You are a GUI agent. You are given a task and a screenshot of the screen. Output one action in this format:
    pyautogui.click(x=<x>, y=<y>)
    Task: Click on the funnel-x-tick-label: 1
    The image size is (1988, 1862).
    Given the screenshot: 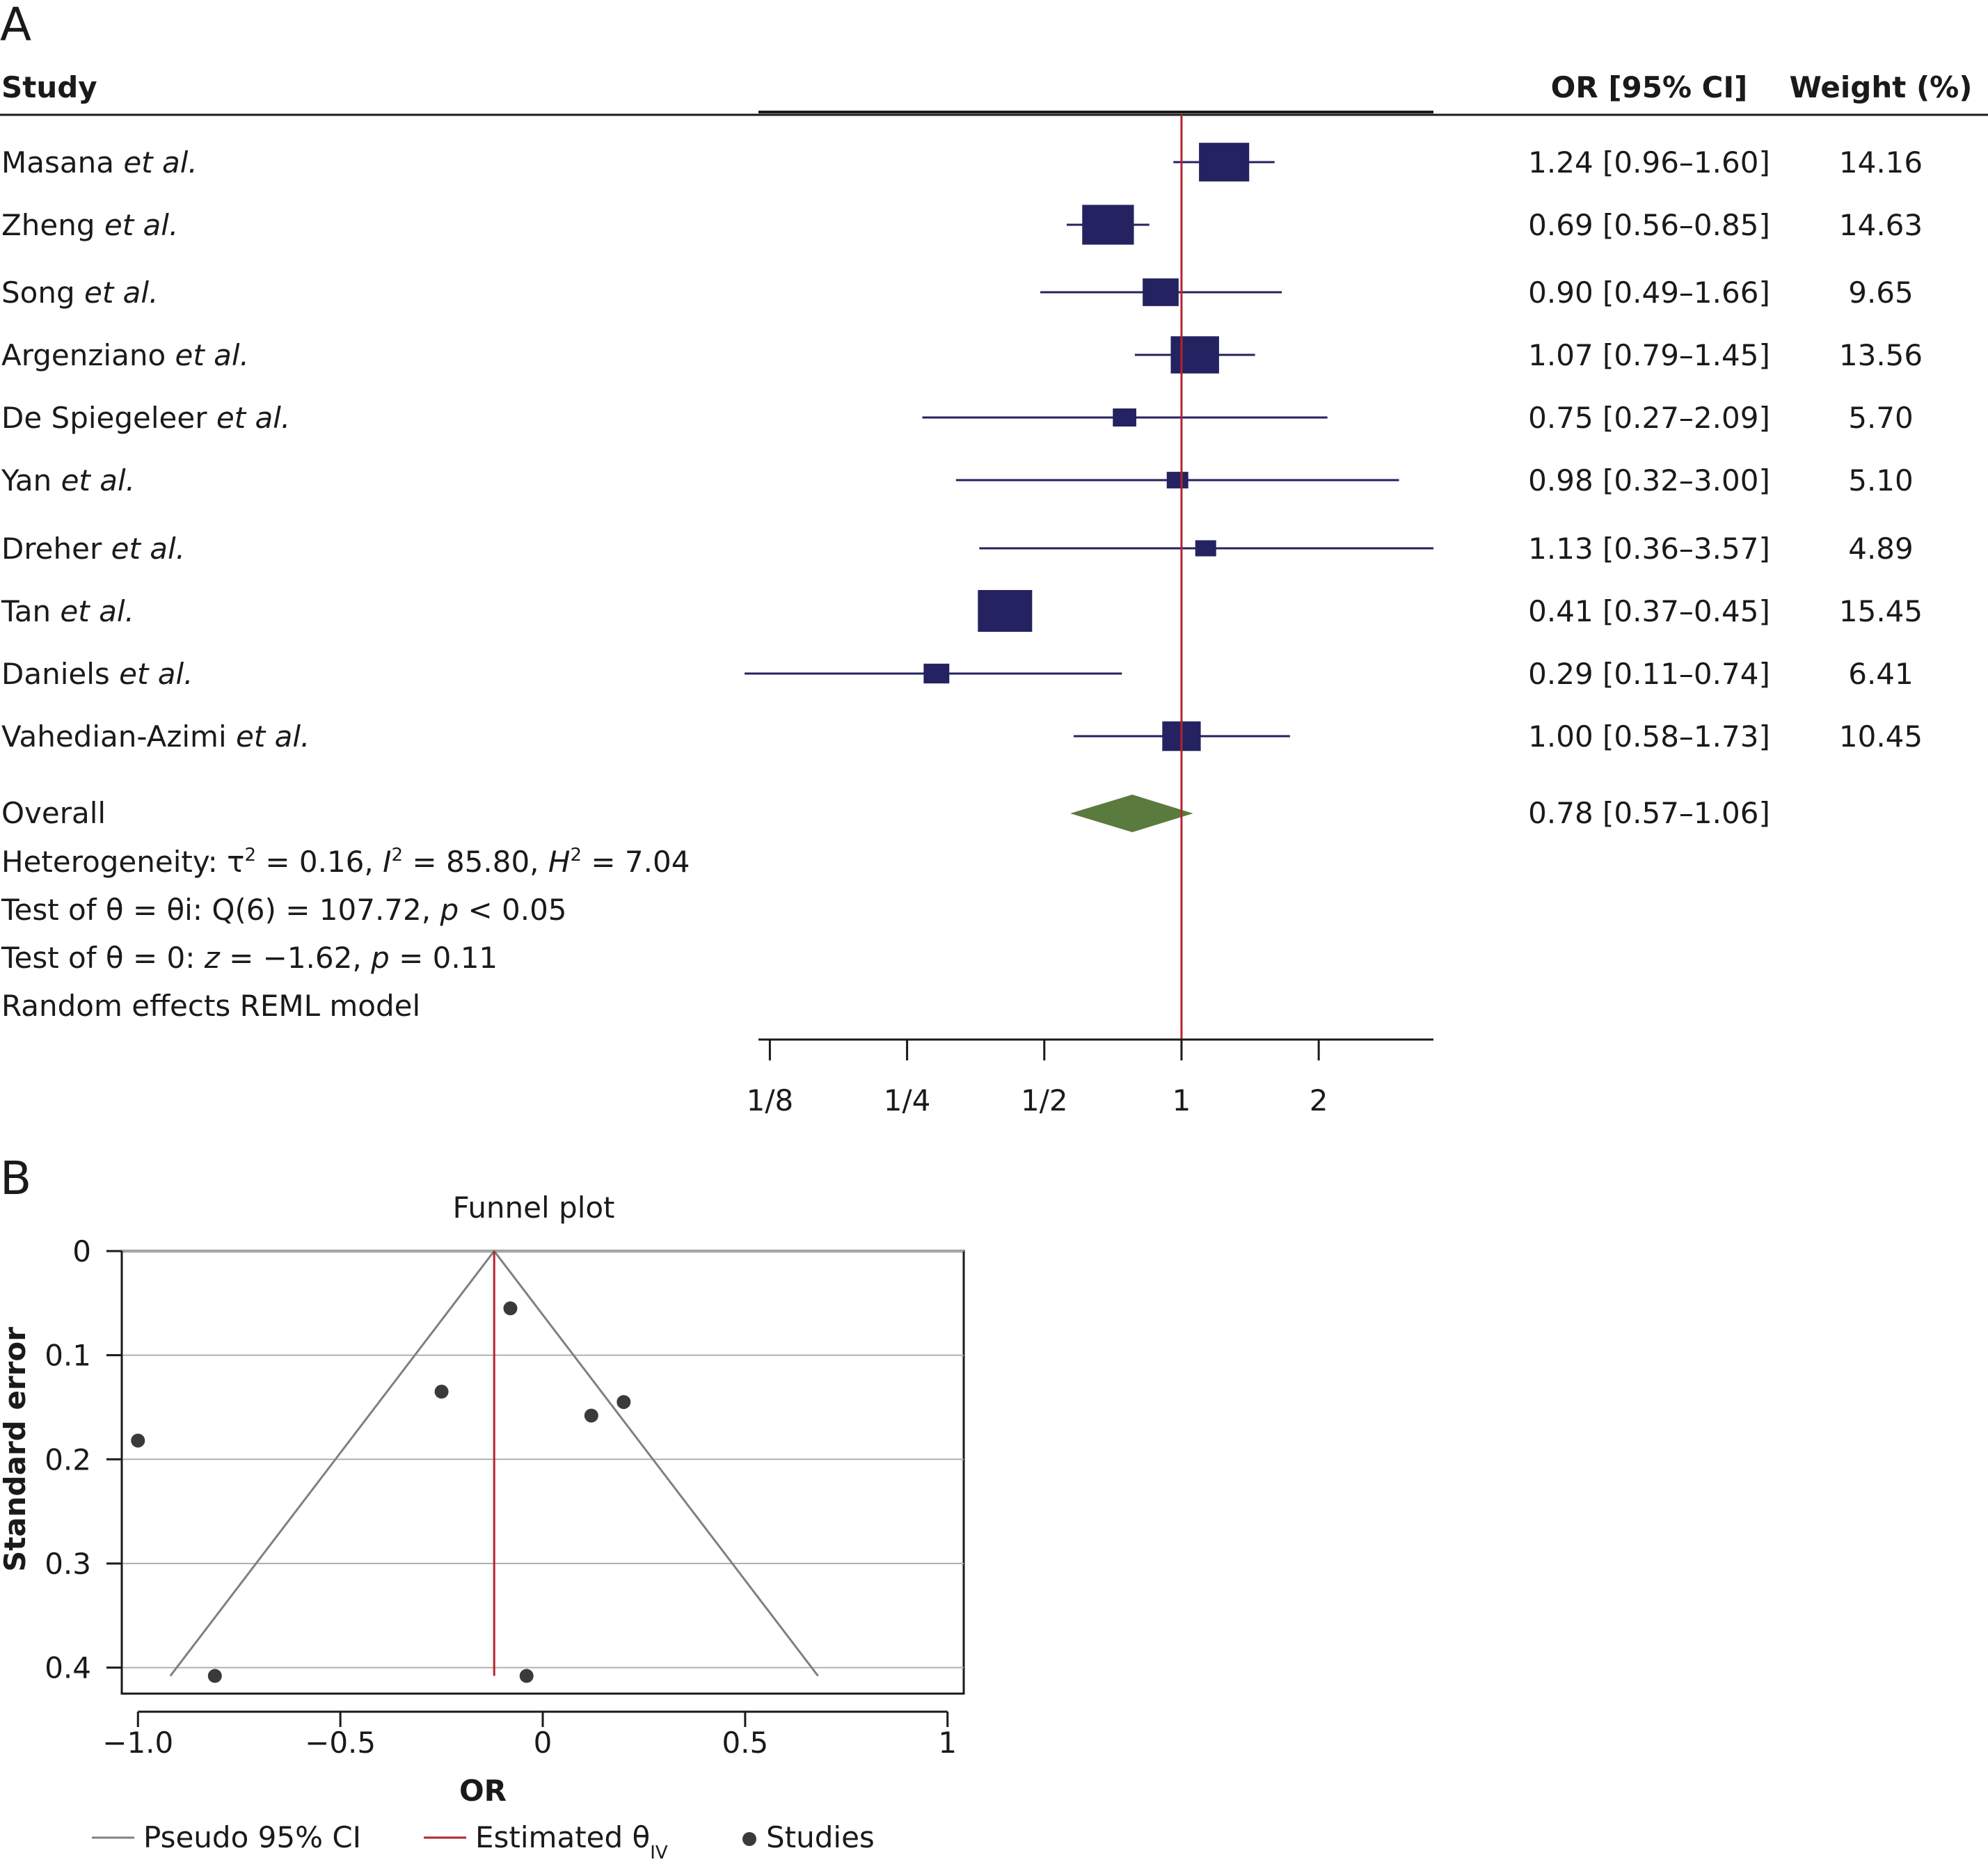 What is the action you would take?
    pyautogui.click(x=947, y=1743)
    